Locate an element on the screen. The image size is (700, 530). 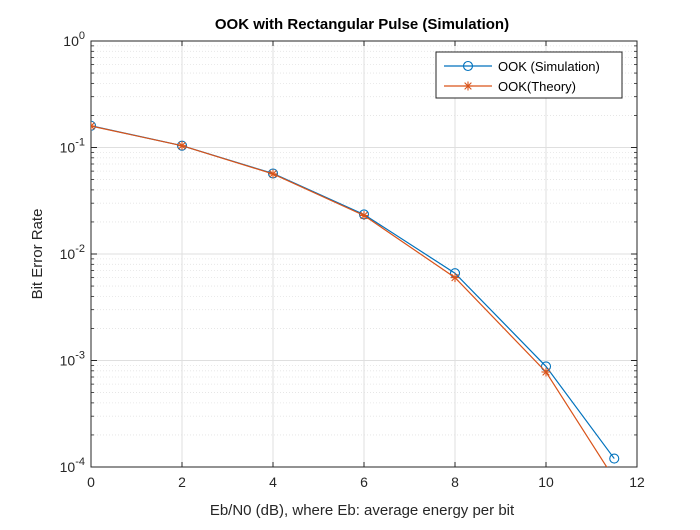
legend-item: OOK(Theory) is located at coordinates (510, 86).